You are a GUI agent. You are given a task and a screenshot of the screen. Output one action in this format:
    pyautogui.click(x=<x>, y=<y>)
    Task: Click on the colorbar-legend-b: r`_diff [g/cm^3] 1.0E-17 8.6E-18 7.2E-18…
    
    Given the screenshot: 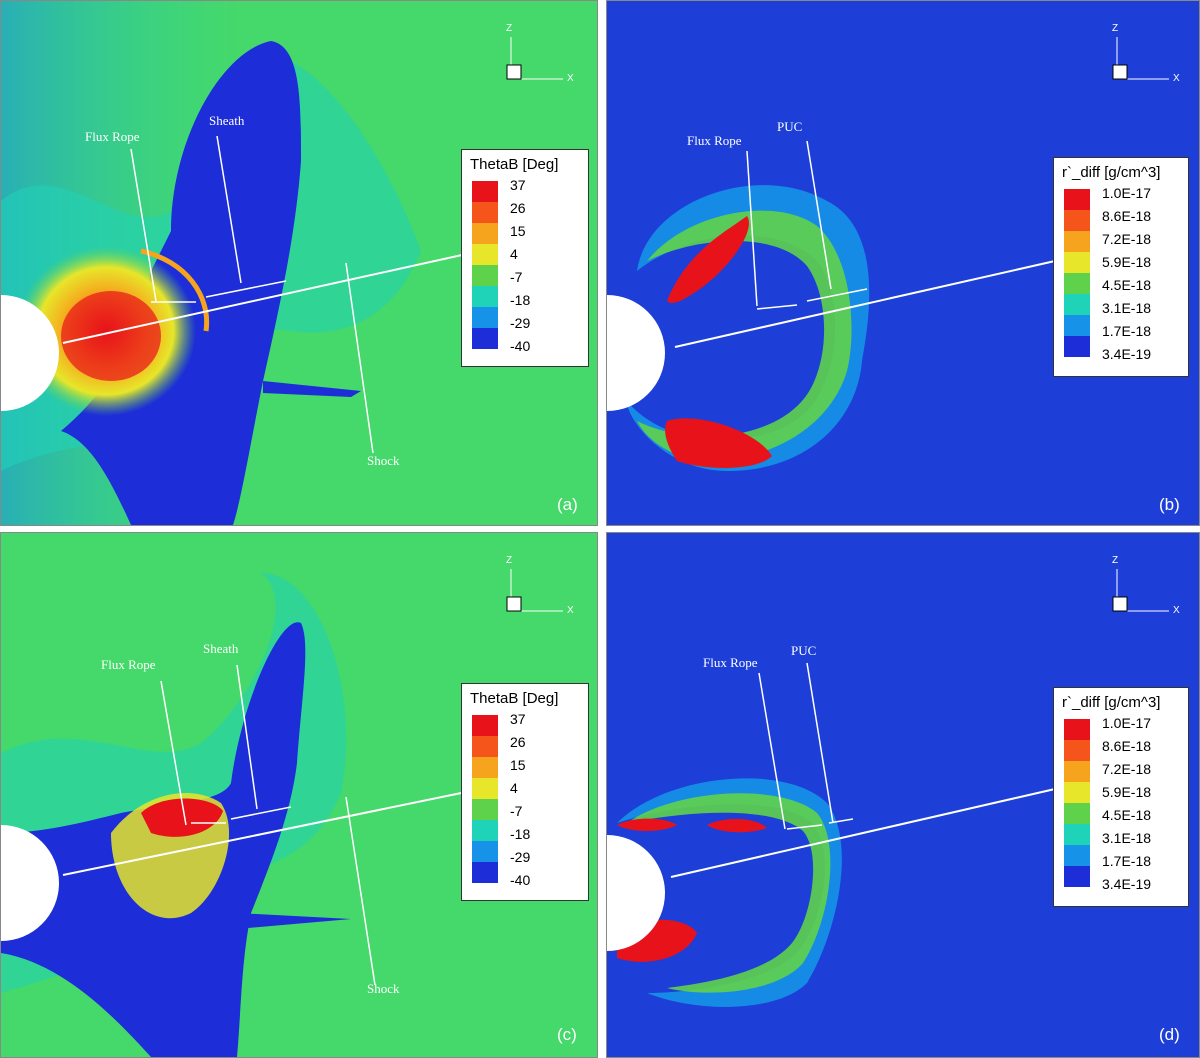 What is the action you would take?
    pyautogui.click(x=1121, y=267)
    